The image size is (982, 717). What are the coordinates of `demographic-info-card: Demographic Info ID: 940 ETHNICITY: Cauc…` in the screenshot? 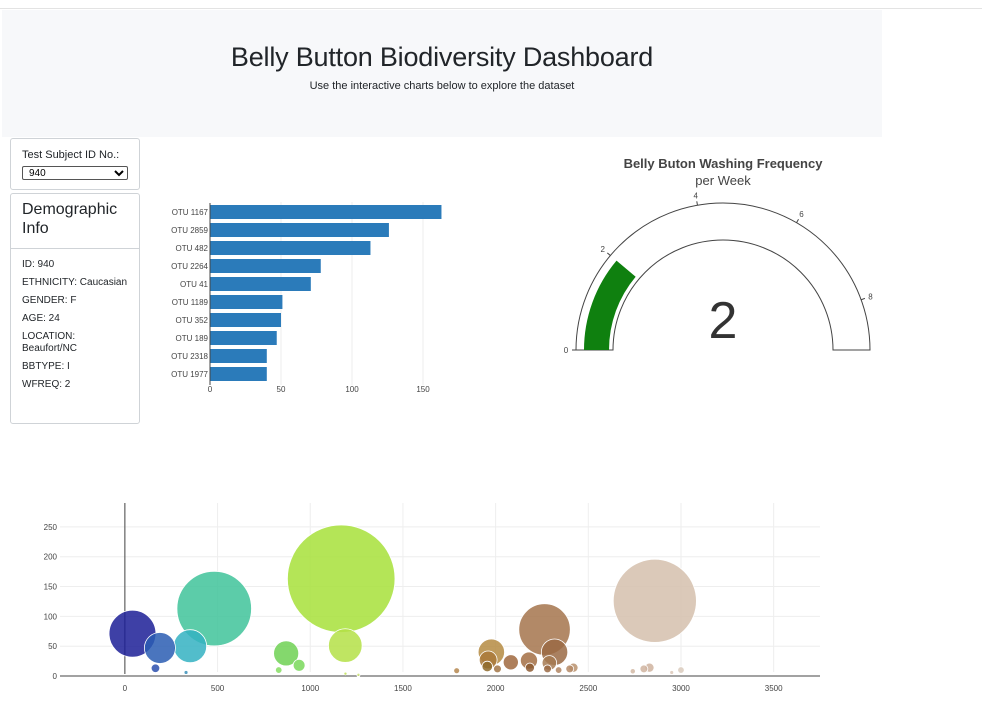 It's located at (75, 308).